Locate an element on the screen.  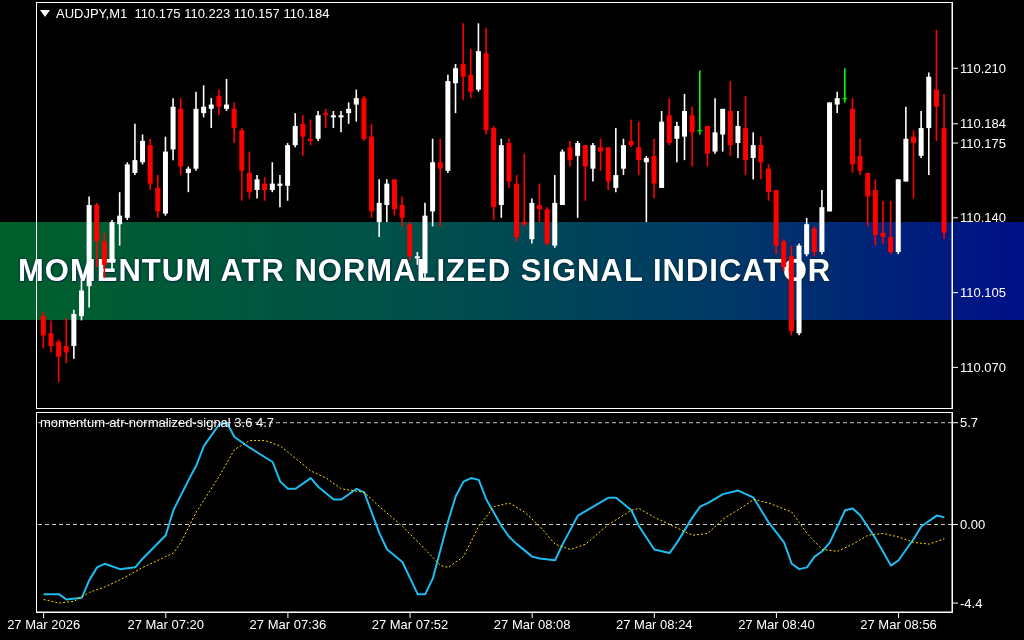
y-tick-label: 0.00 is located at coordinates (973, 525).